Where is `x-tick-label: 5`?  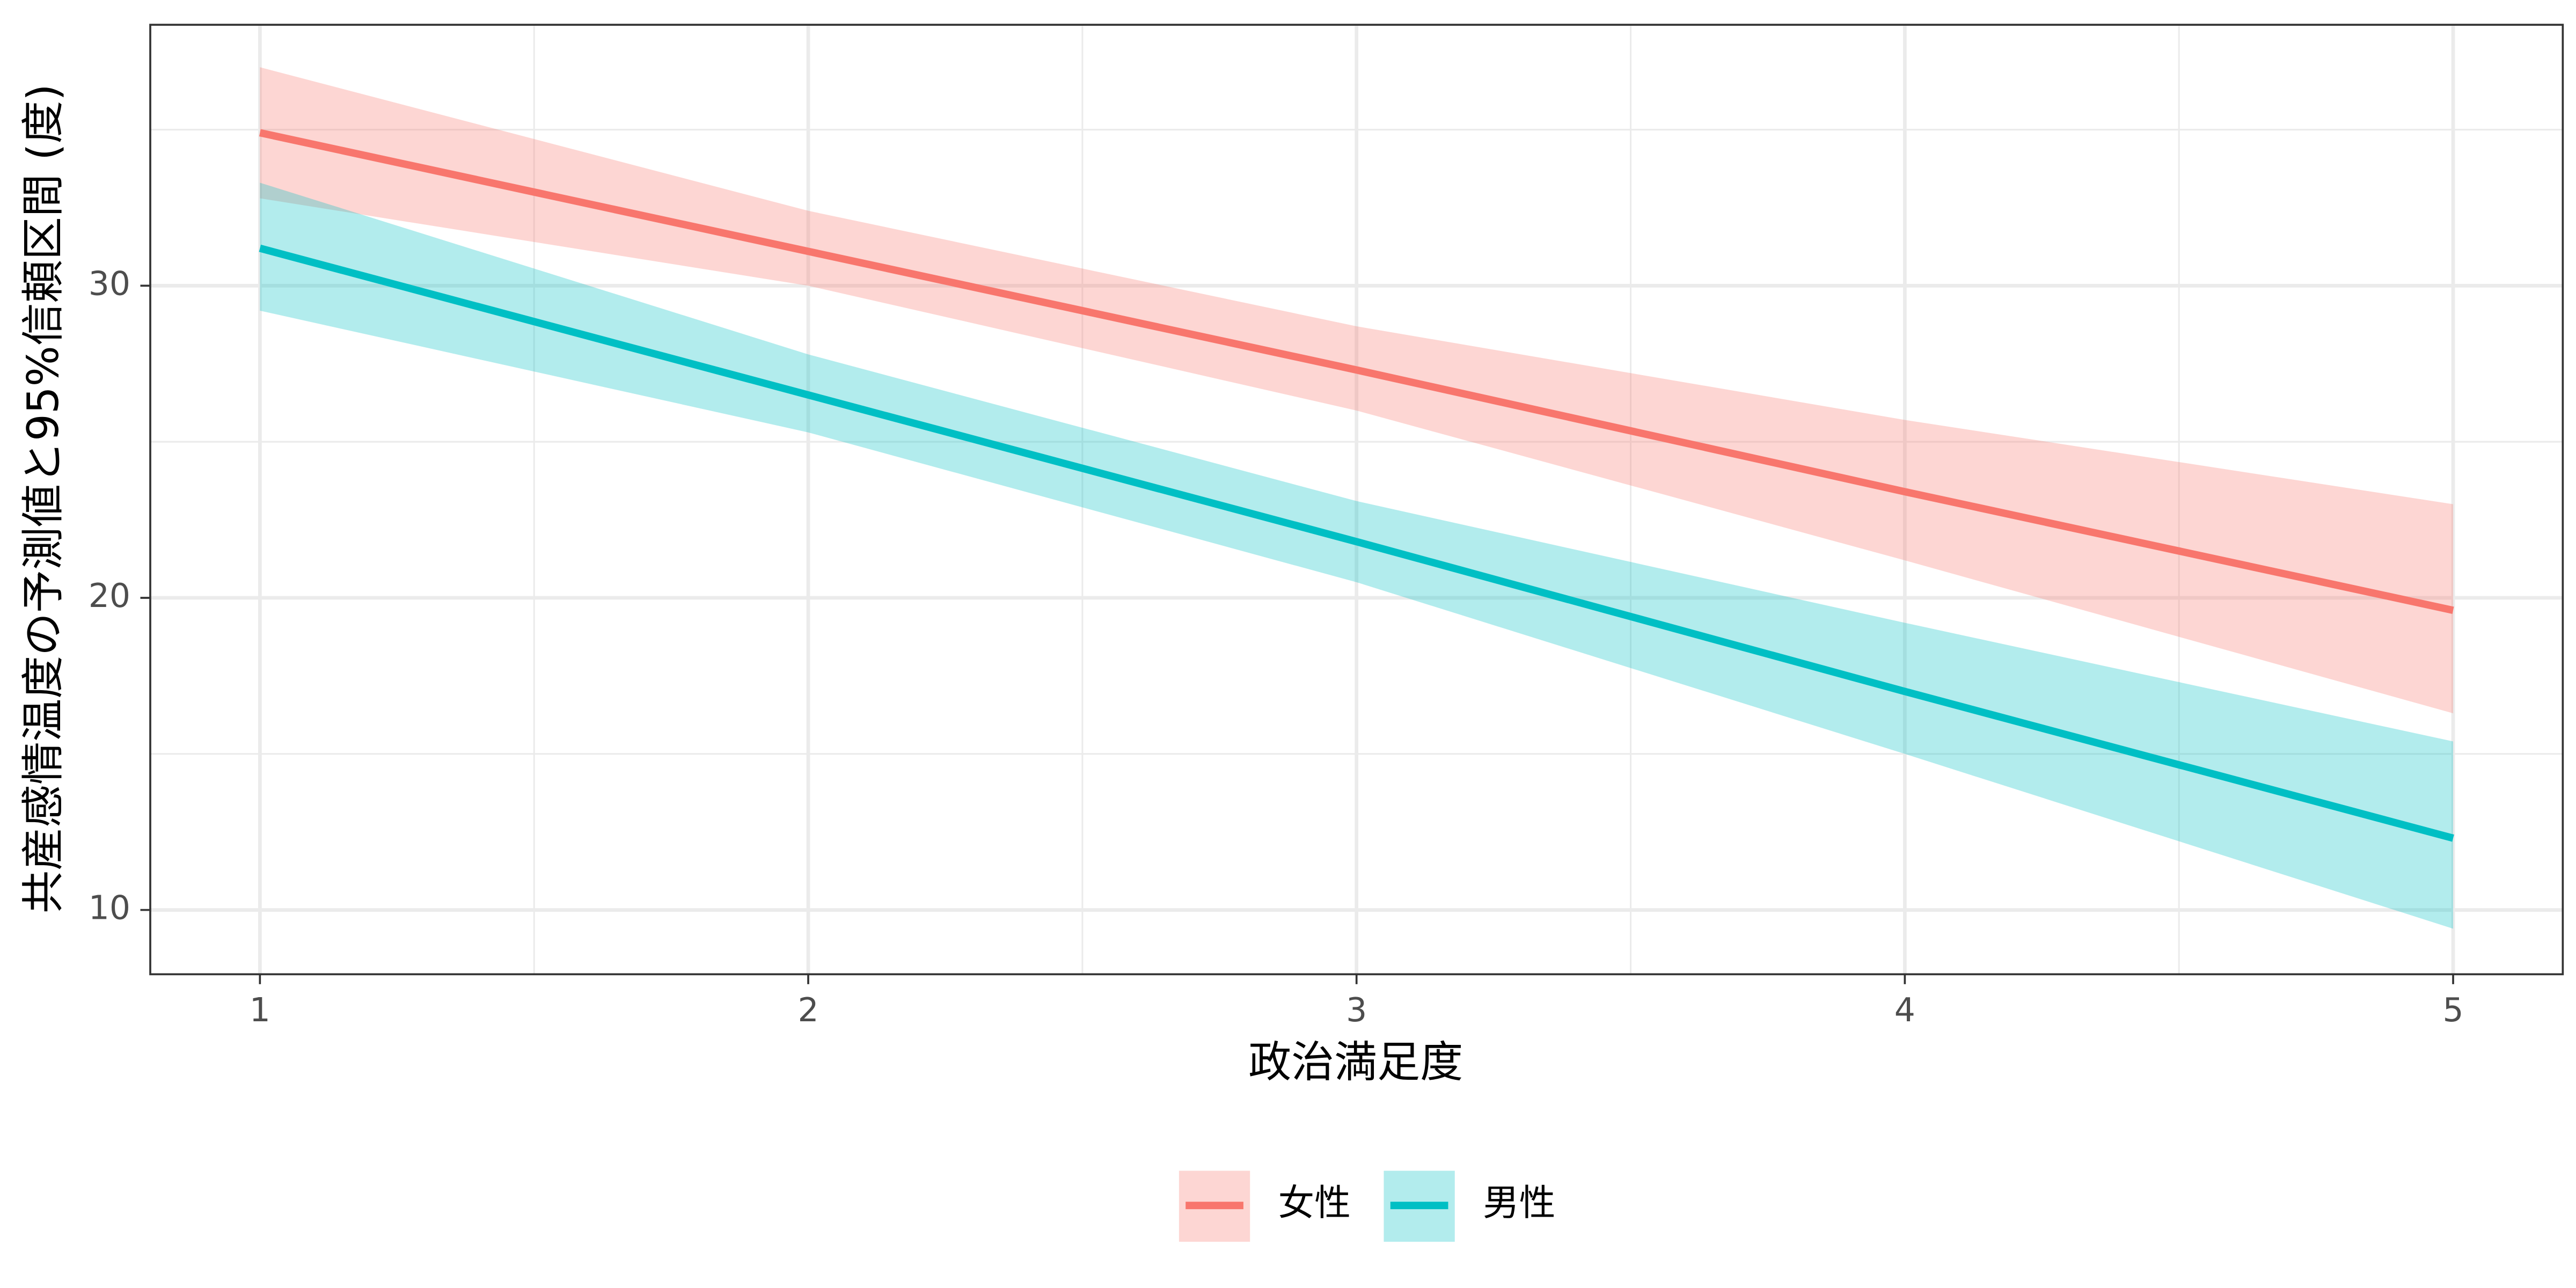 x-tick-label: 5 is located at coordinates (2452, 1010).